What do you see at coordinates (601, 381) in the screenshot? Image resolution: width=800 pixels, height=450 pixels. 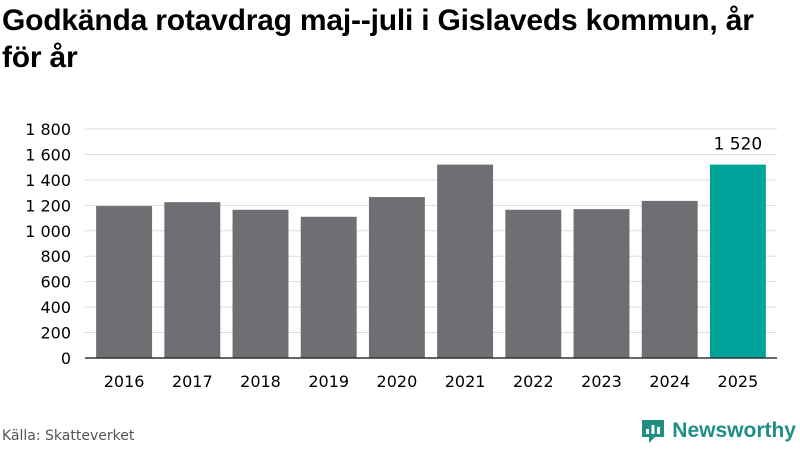 I see `x-tick-label: 2023` at bounding box center [601, 381].